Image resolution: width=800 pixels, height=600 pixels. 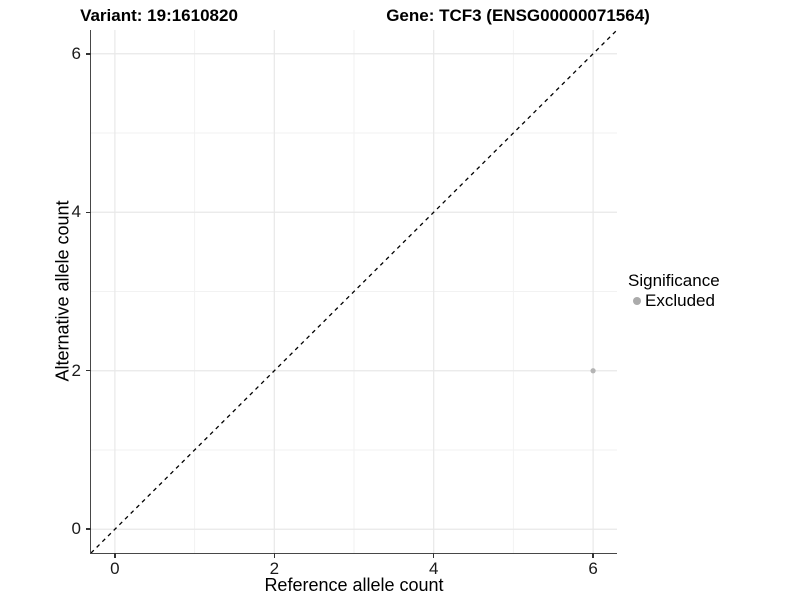 I want to click on y-axis-line, so click(x=91, y=292).